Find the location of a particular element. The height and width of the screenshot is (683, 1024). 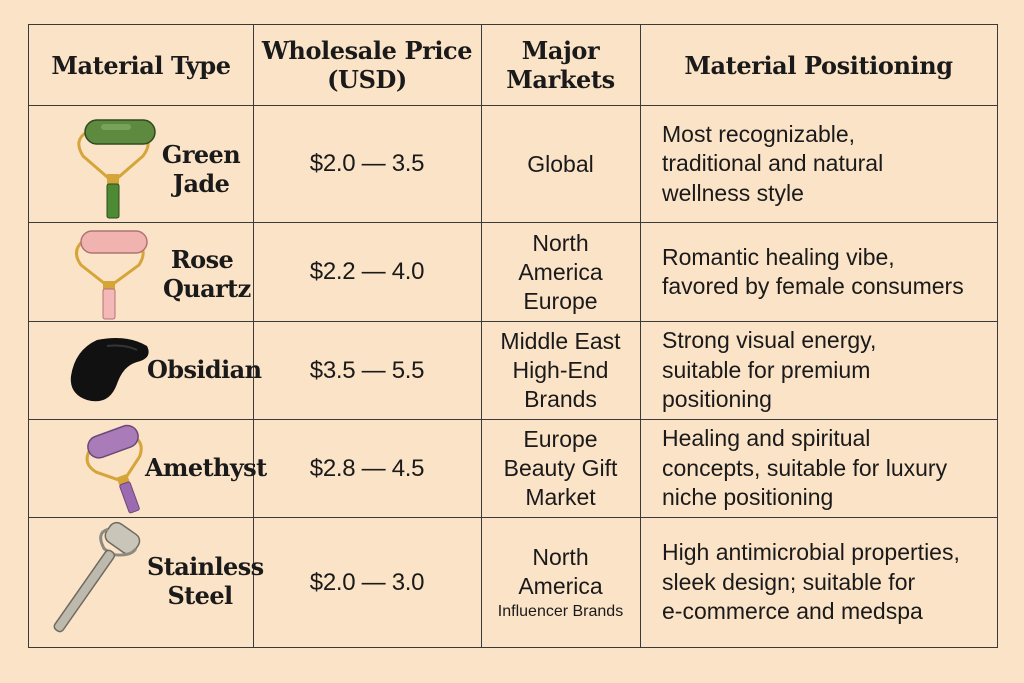

material-name-line1: Stainless is located at coordinates (205, 566).